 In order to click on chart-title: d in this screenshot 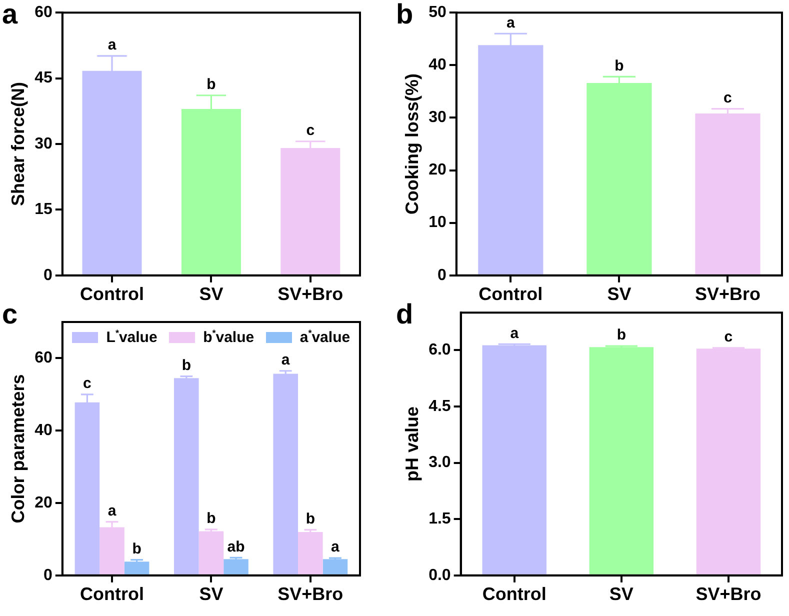, I will do `click(405, 314)`.